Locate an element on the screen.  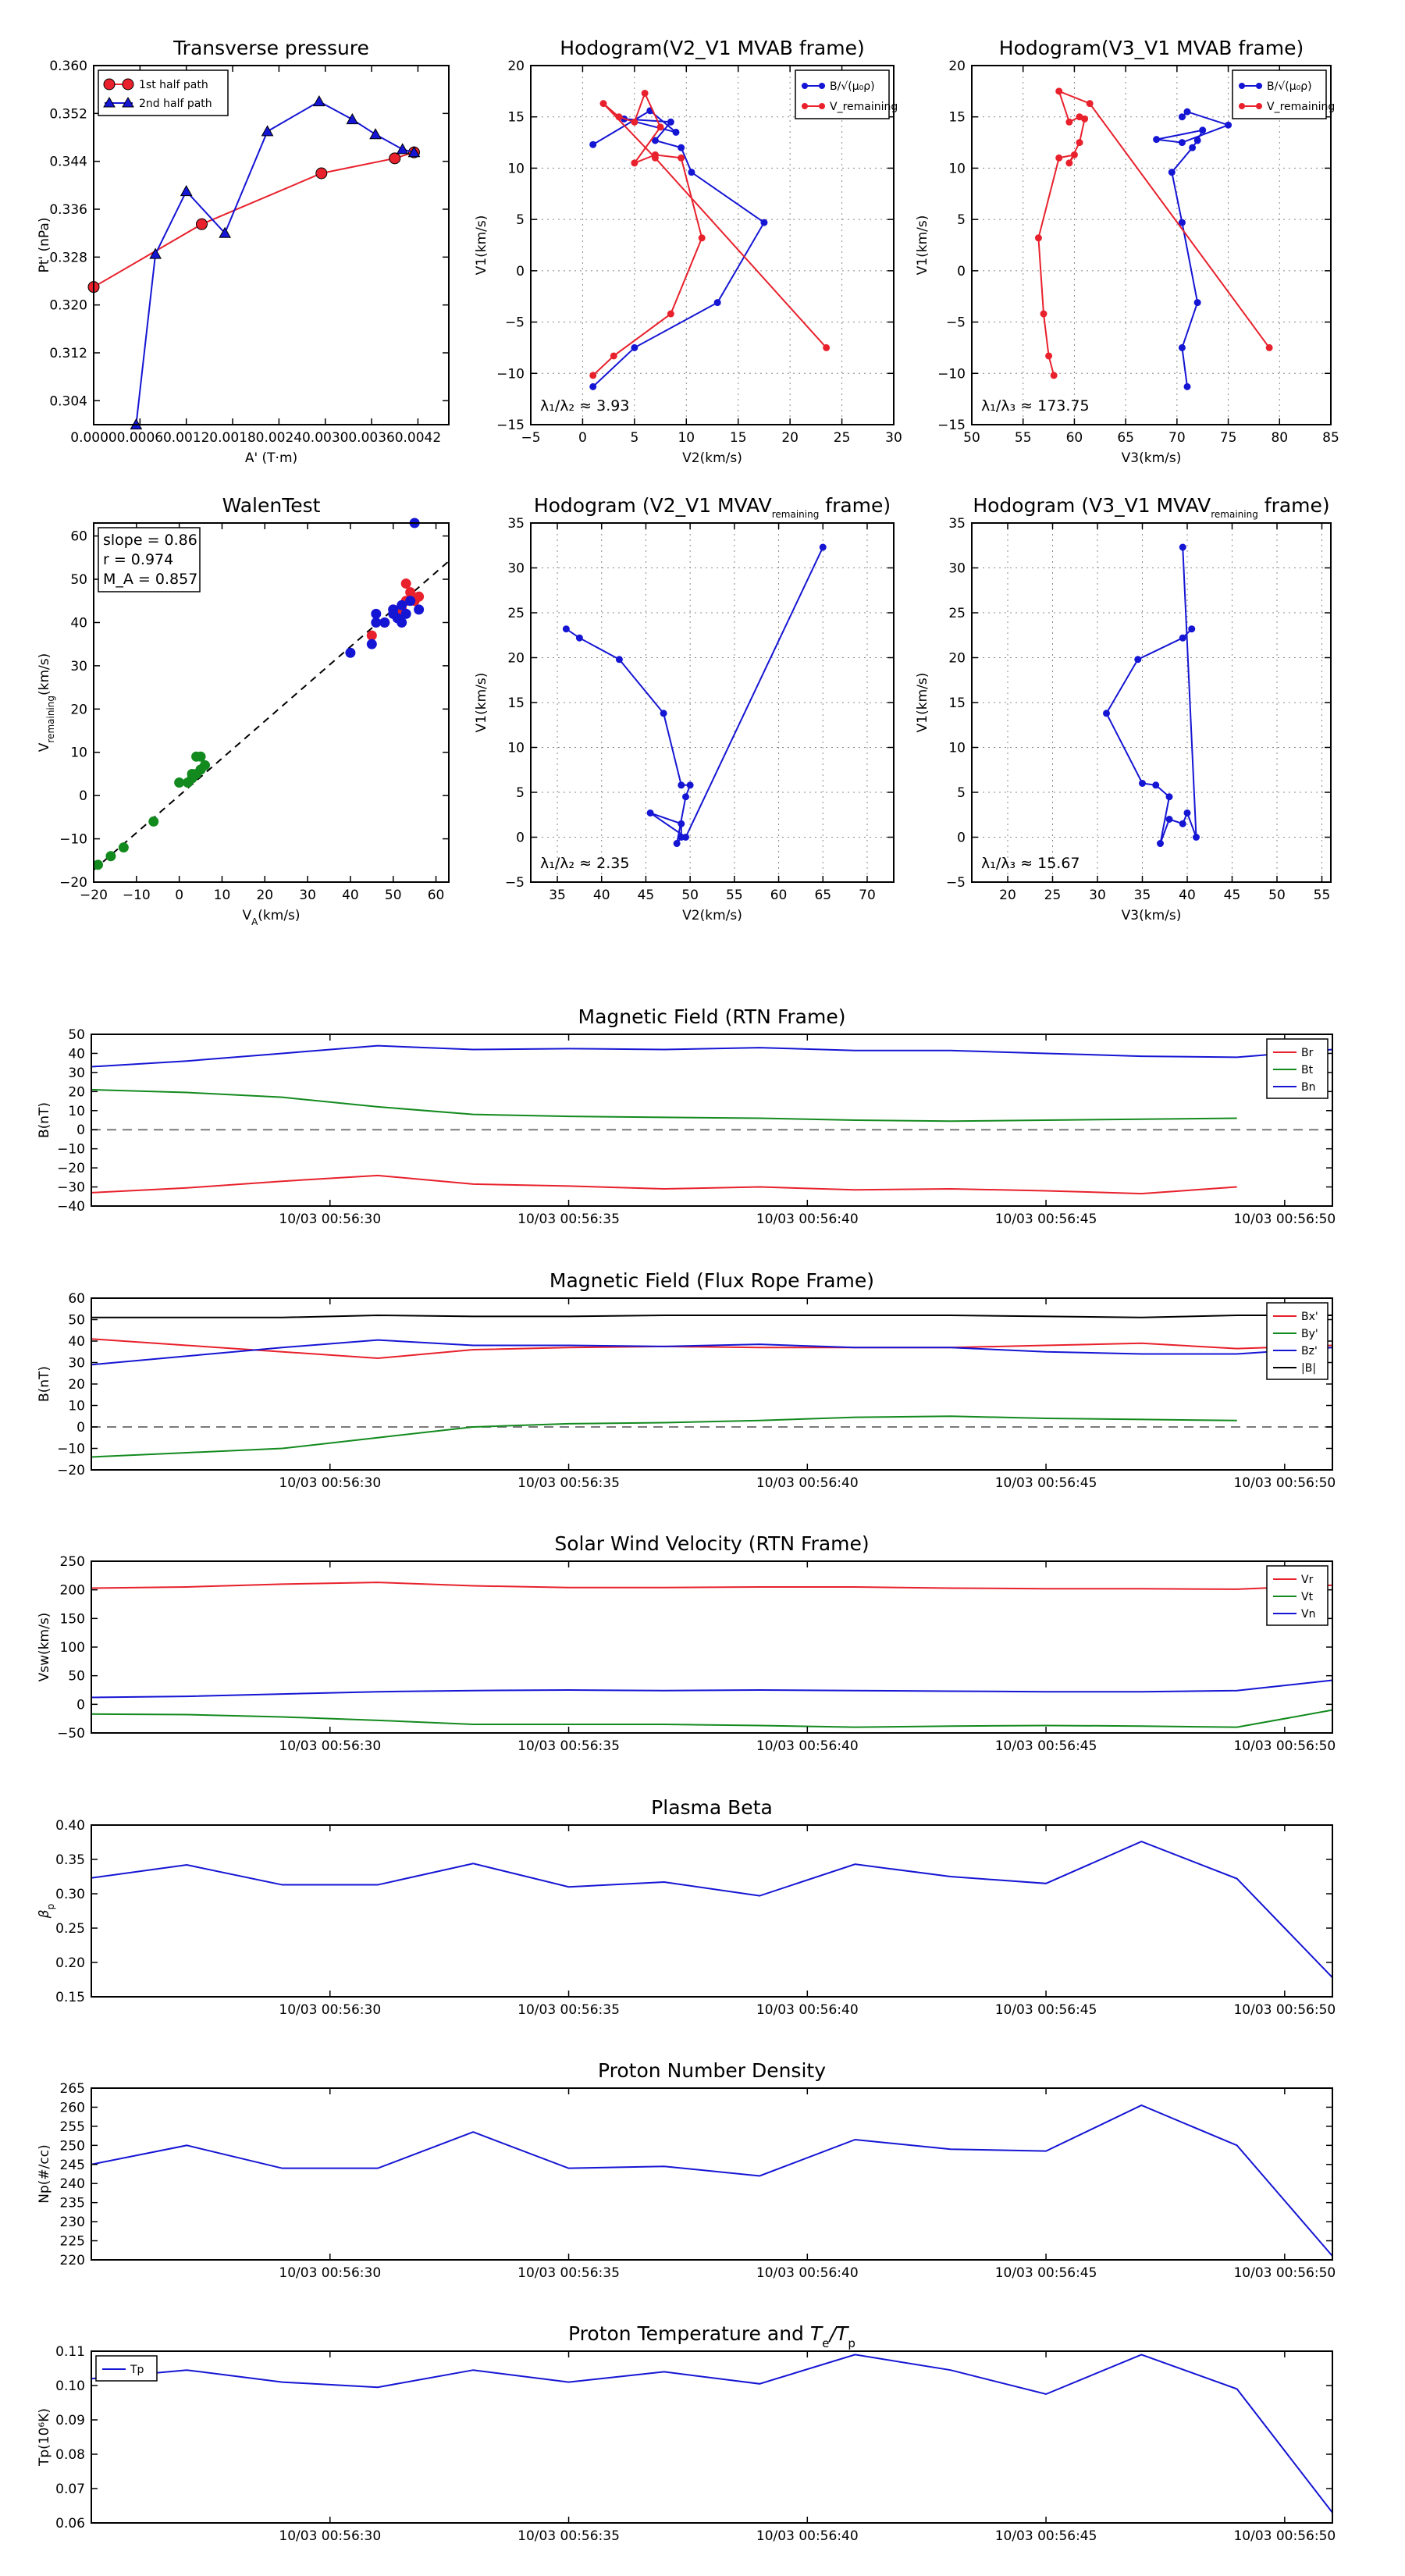
y-tick-label: 0.10 is located at coordinates (70, 2386).